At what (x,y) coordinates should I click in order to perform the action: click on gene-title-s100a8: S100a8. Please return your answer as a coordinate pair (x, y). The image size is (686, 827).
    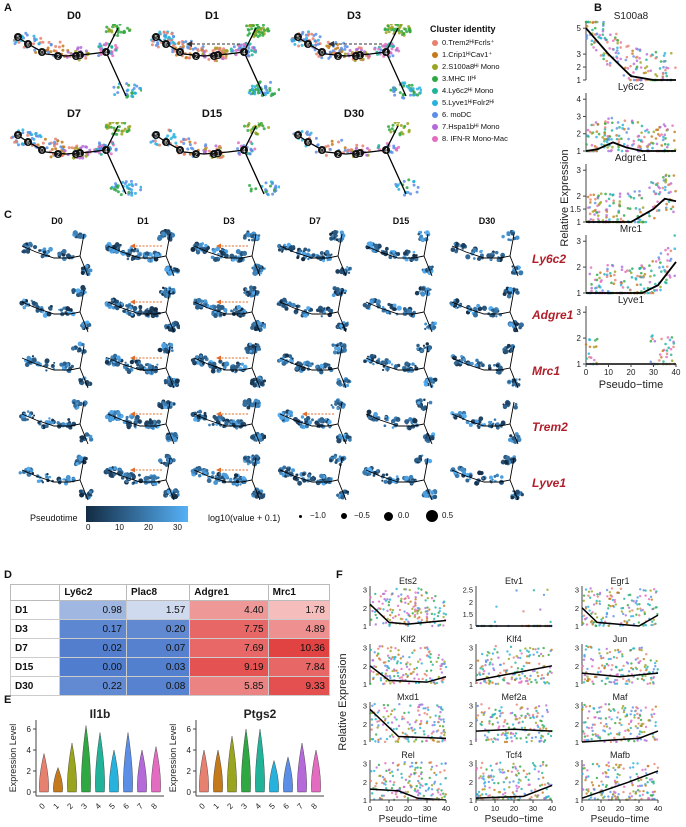
    Looking at the image, I should click on (631, 16).